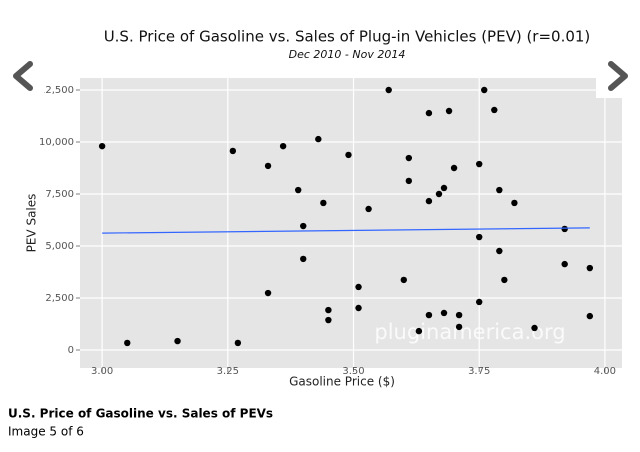 This screenshot has width=640, height=452. I want to click on caption-title: U.S. Price of Gasoline vs. Sales of PEVs, so click(140, 414).